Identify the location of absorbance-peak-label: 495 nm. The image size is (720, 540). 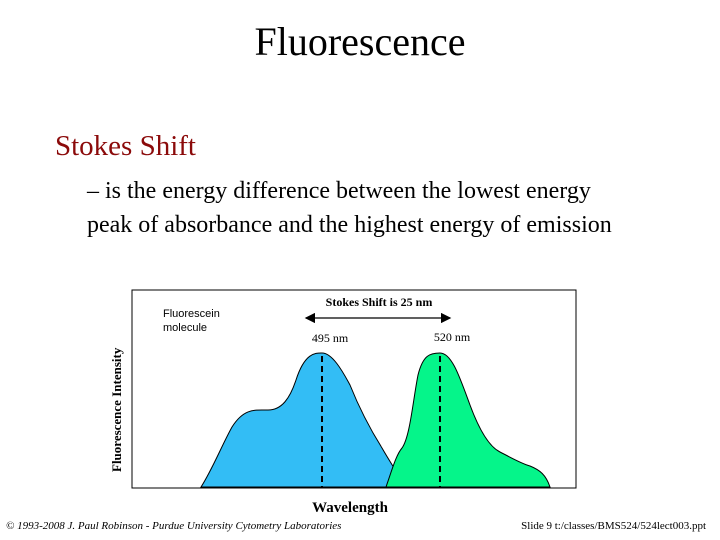
(330, 338).